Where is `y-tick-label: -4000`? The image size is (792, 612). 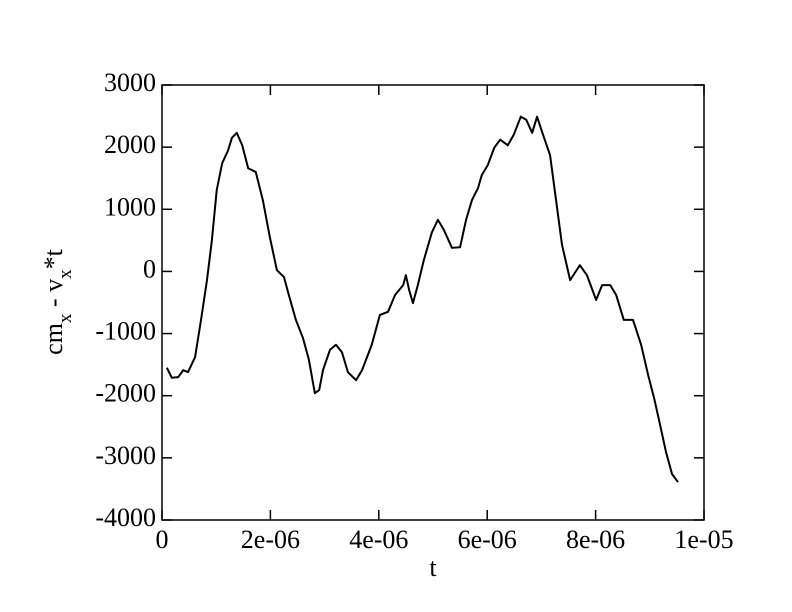
y-tick-label: -4000 is located at coordinates (125, 517).